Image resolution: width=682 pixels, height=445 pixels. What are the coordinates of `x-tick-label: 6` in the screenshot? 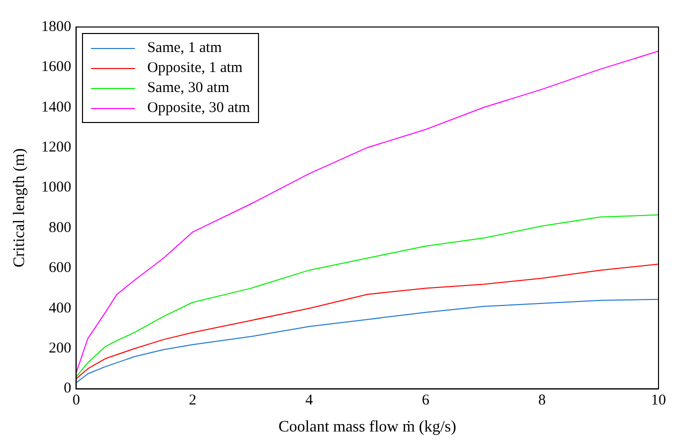 It's located at (426, 400).